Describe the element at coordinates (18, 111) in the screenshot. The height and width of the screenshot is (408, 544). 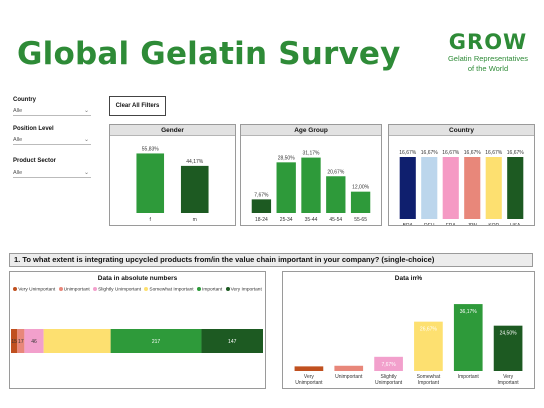
I see `country-filter-value: Alle` at that location.